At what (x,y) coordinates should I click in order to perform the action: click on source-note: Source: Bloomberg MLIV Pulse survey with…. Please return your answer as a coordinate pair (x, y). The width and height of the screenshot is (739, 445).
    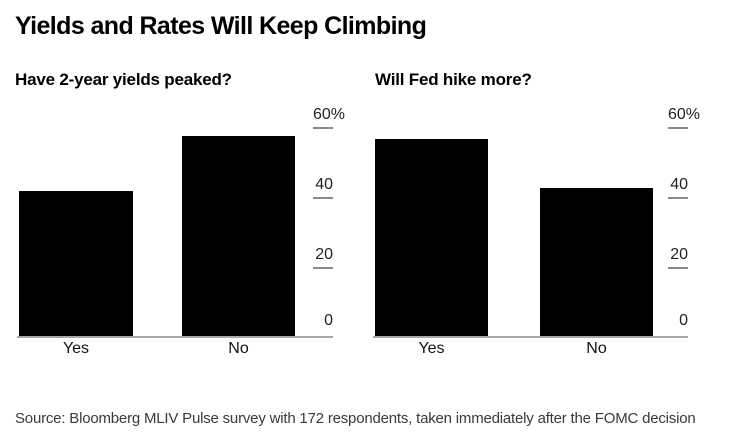
    Looking at the image, I should click on (355, 418).